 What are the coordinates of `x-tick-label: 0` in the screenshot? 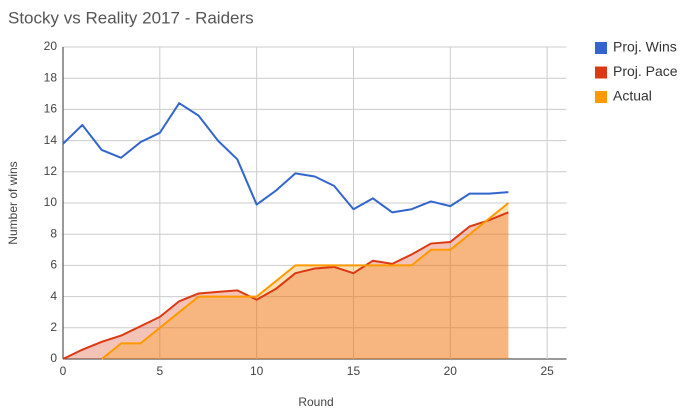 It's located at (63, 371).